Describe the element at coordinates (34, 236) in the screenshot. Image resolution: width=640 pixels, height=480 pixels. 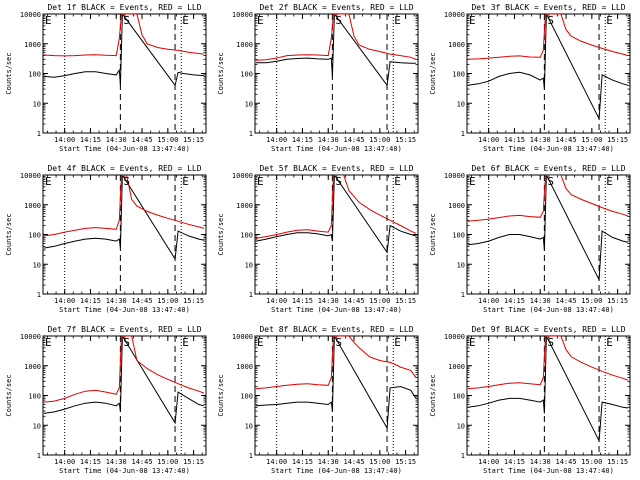
I see `y-tick-label: 100` at that location.